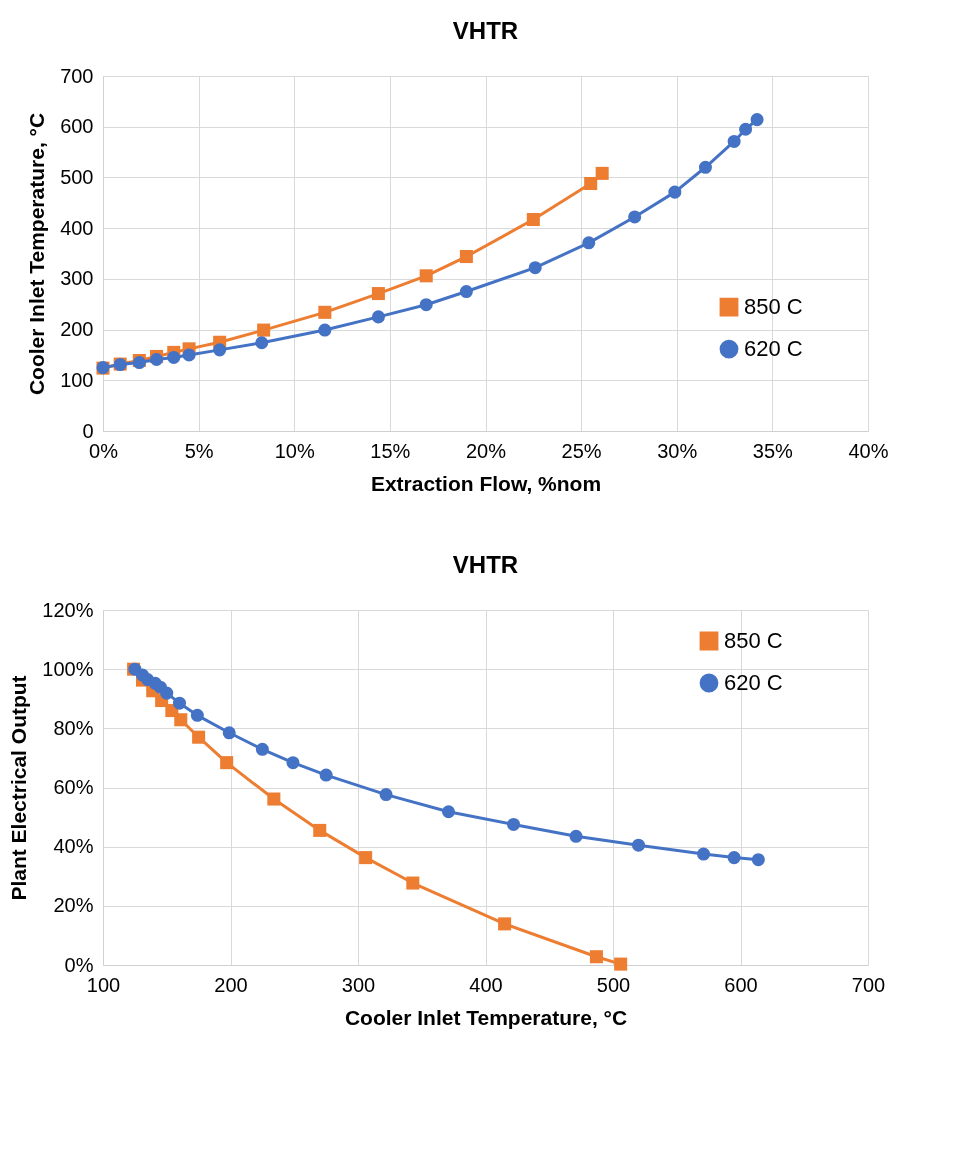 This screenshot has height=1151, width=956. Describe the element at coordinates (104, 450) in the screenshot. I see `x-tick-label: 0%` at that location.